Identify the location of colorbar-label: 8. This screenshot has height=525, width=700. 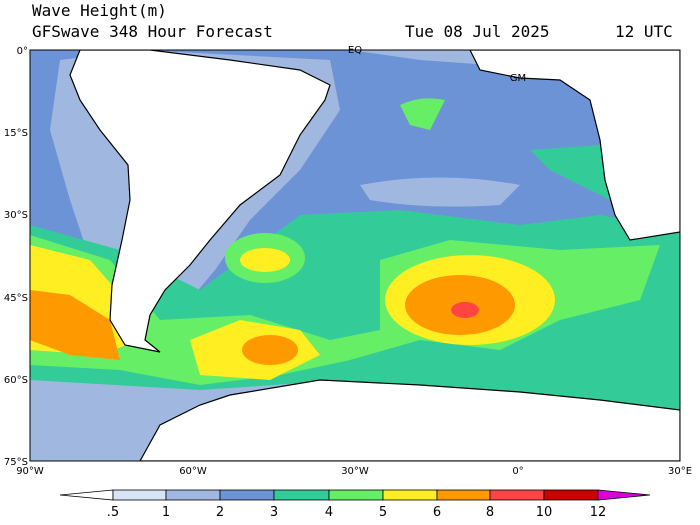
(490, 512).